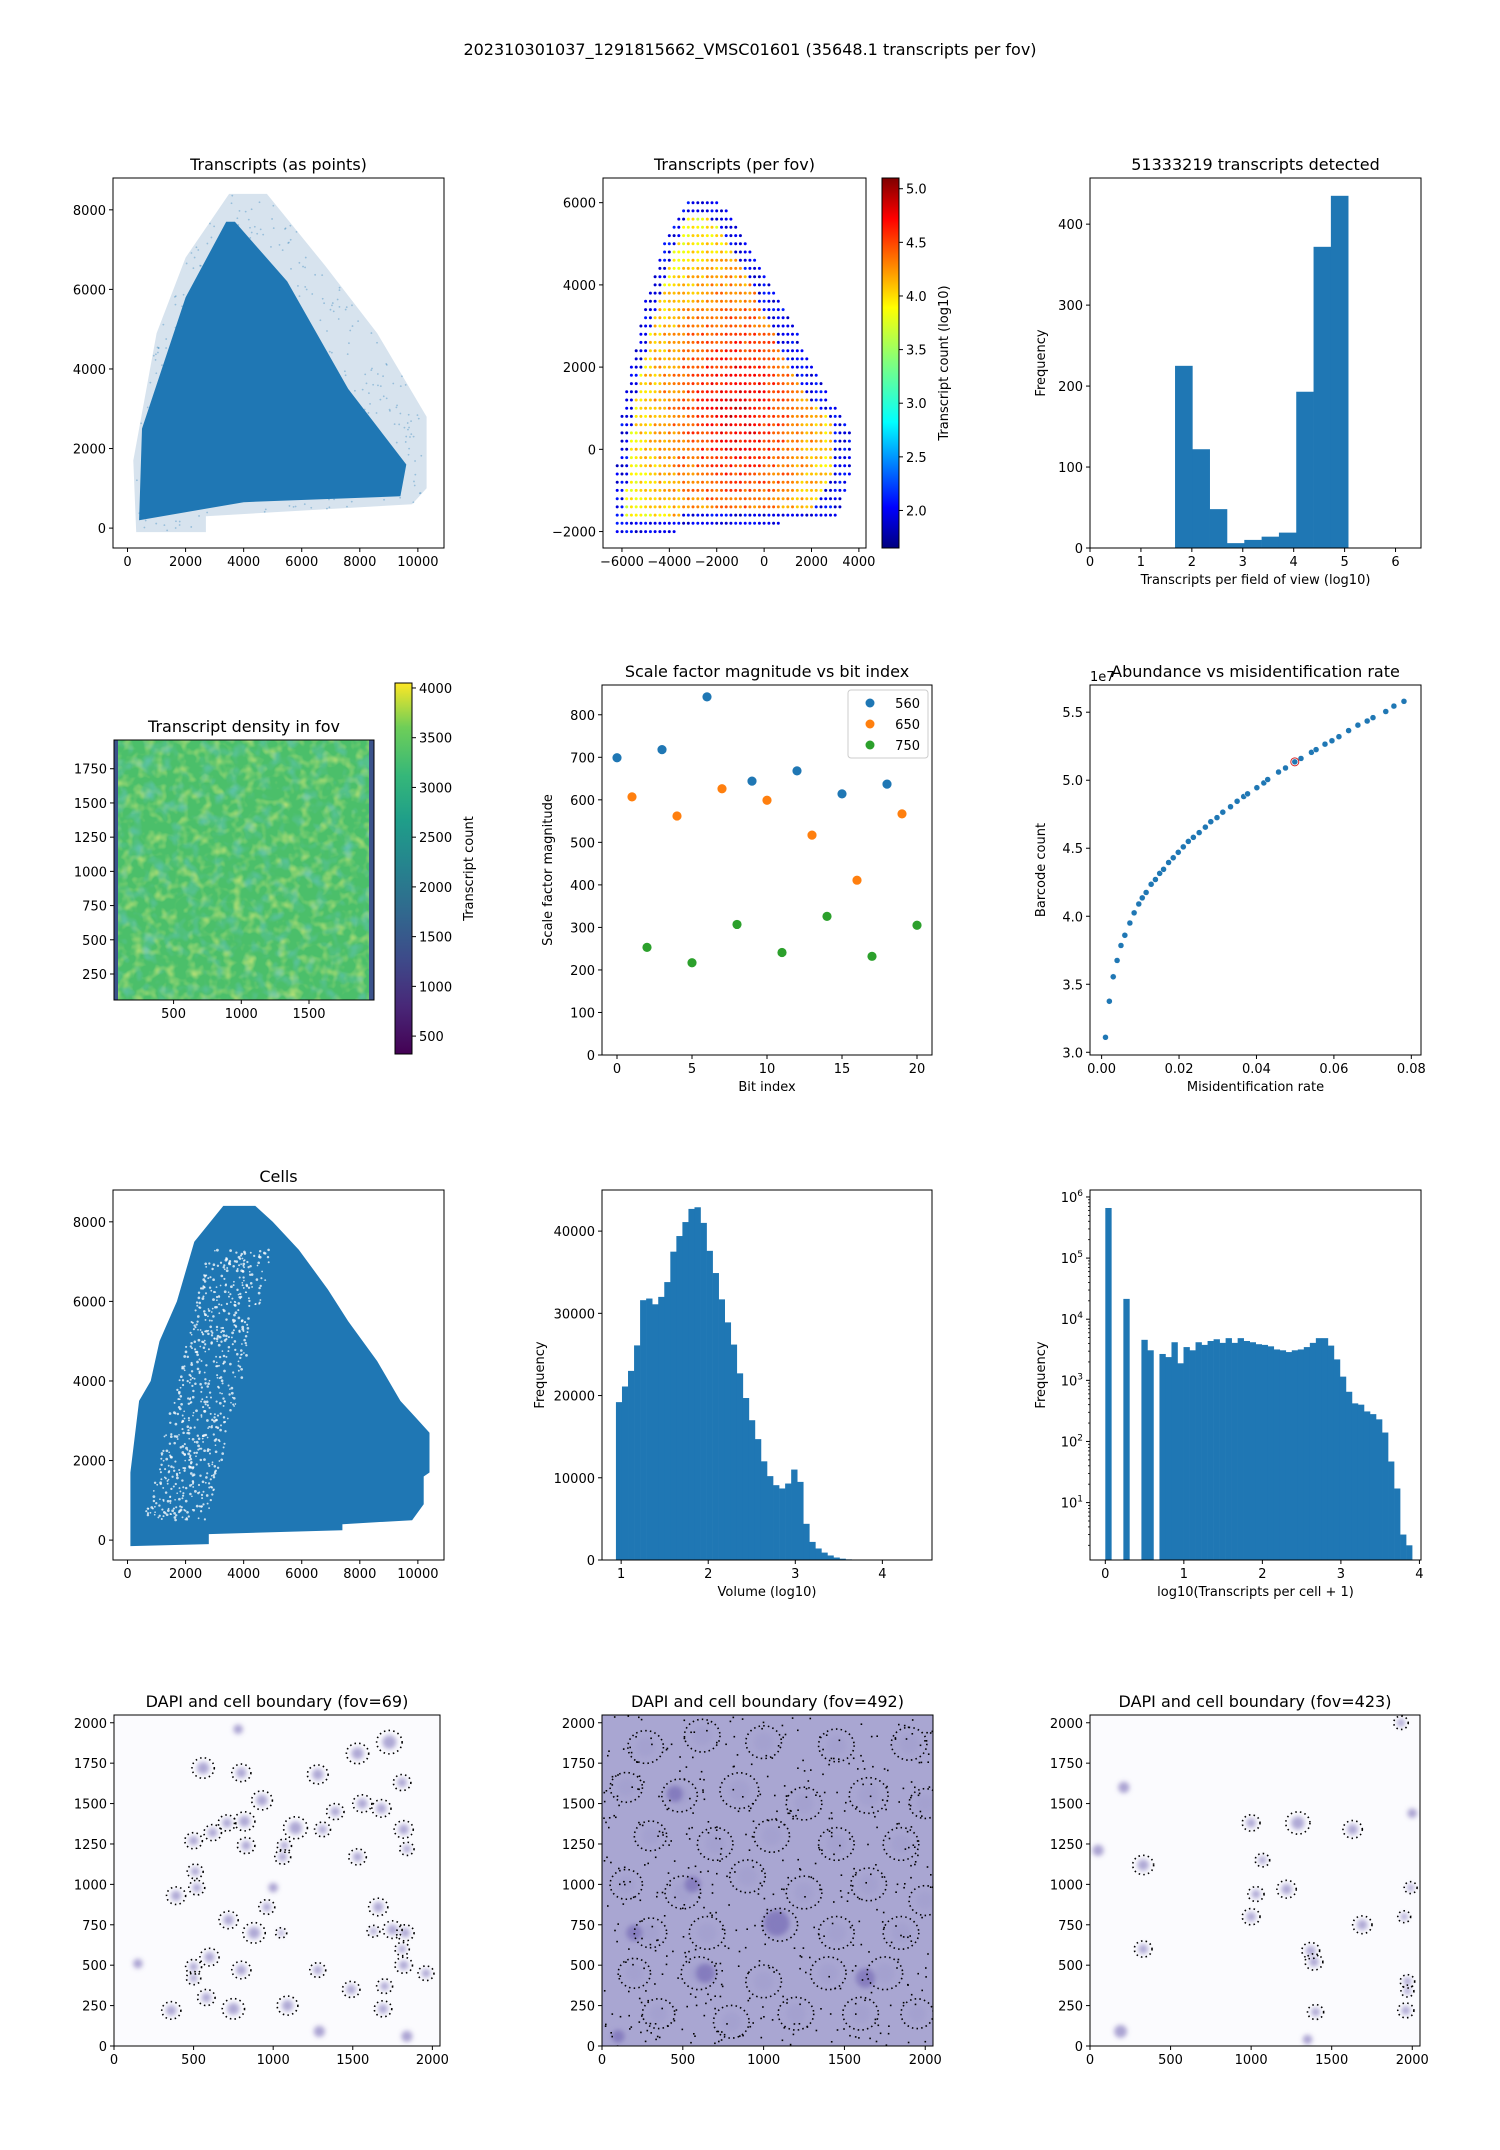 Image resolution: width=1500 pixels, height=2150 pixels. Describe the element at coordinates (1199, 832) in the screenshot. I see `scatter-point` at that location.